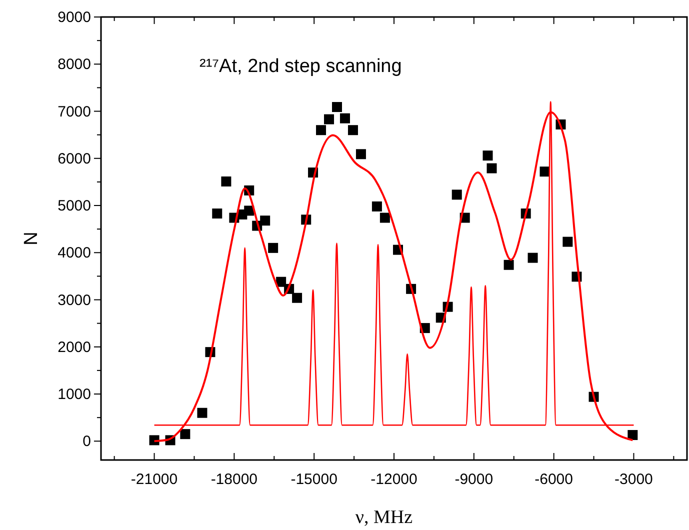 The image size is (689, 530). I want to click on y-tick-label: 3000, so click(74, 300).